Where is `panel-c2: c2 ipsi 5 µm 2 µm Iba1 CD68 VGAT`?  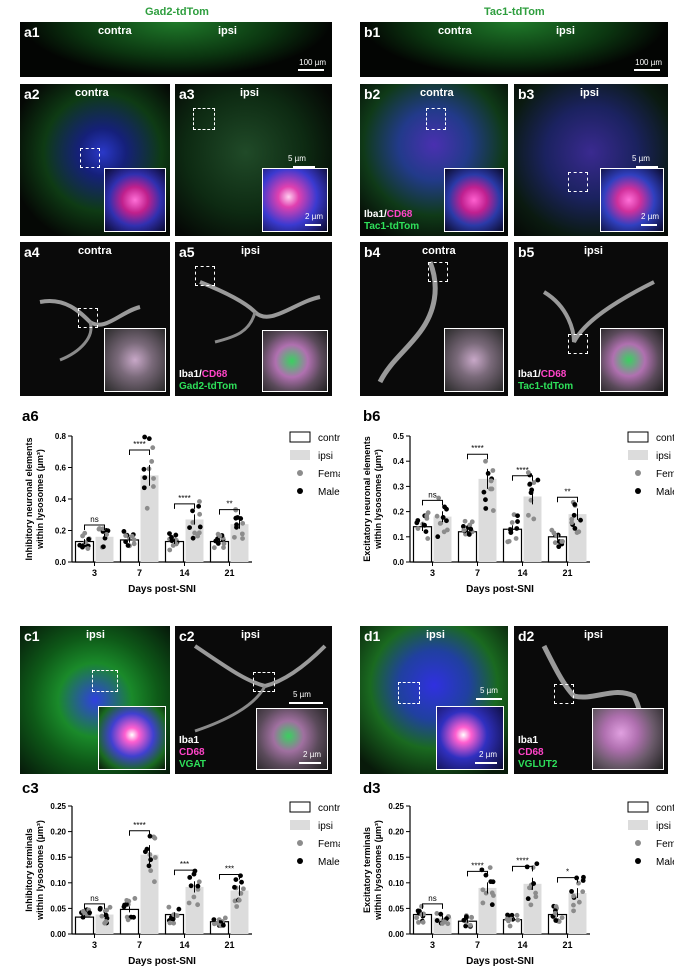
panel-c2: c2 ipsi 5 µm 2 µm Iba1 CD68 VGAT is located at coordinates (253, 700).